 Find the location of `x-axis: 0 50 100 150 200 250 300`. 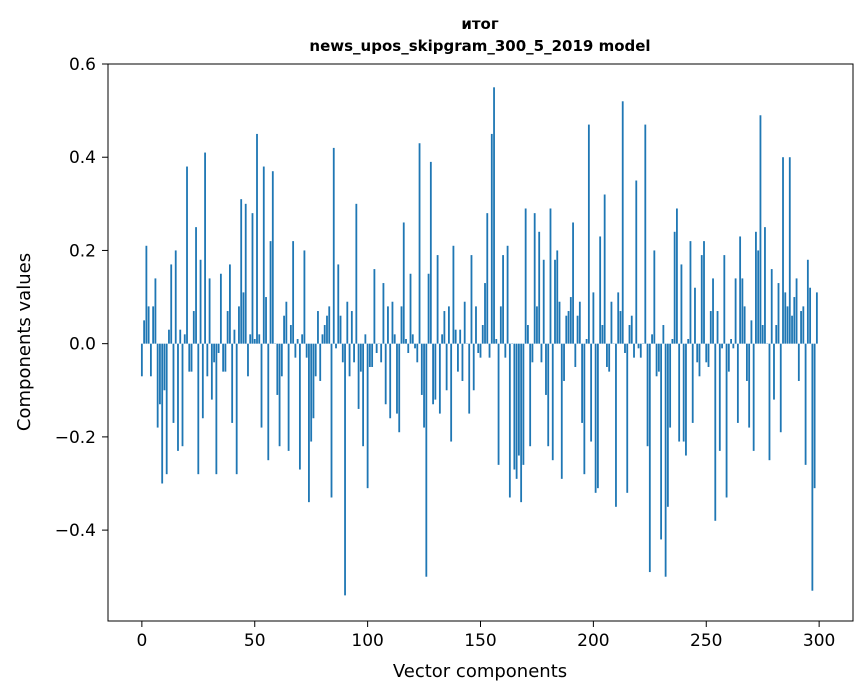

x-axis: 0 50 100 150 200 250 300 is located at coordinates (485, 636).